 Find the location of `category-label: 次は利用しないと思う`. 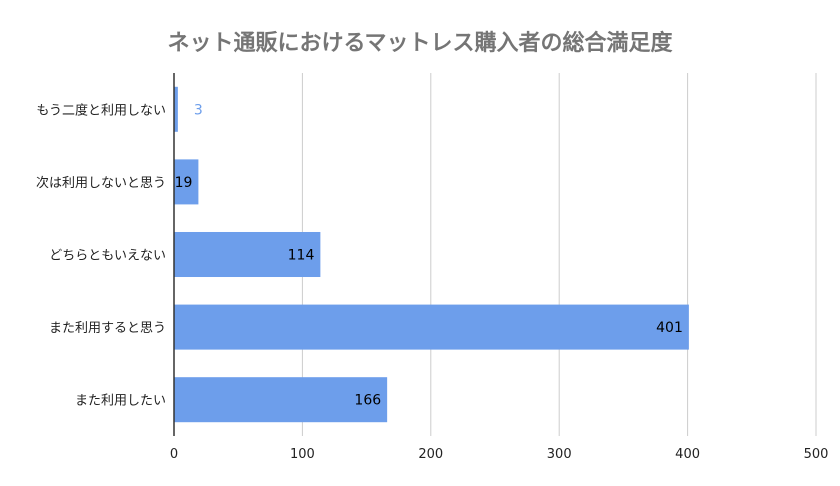

category-label: 次は利用しないと思う is located at coordinates (101, 183).